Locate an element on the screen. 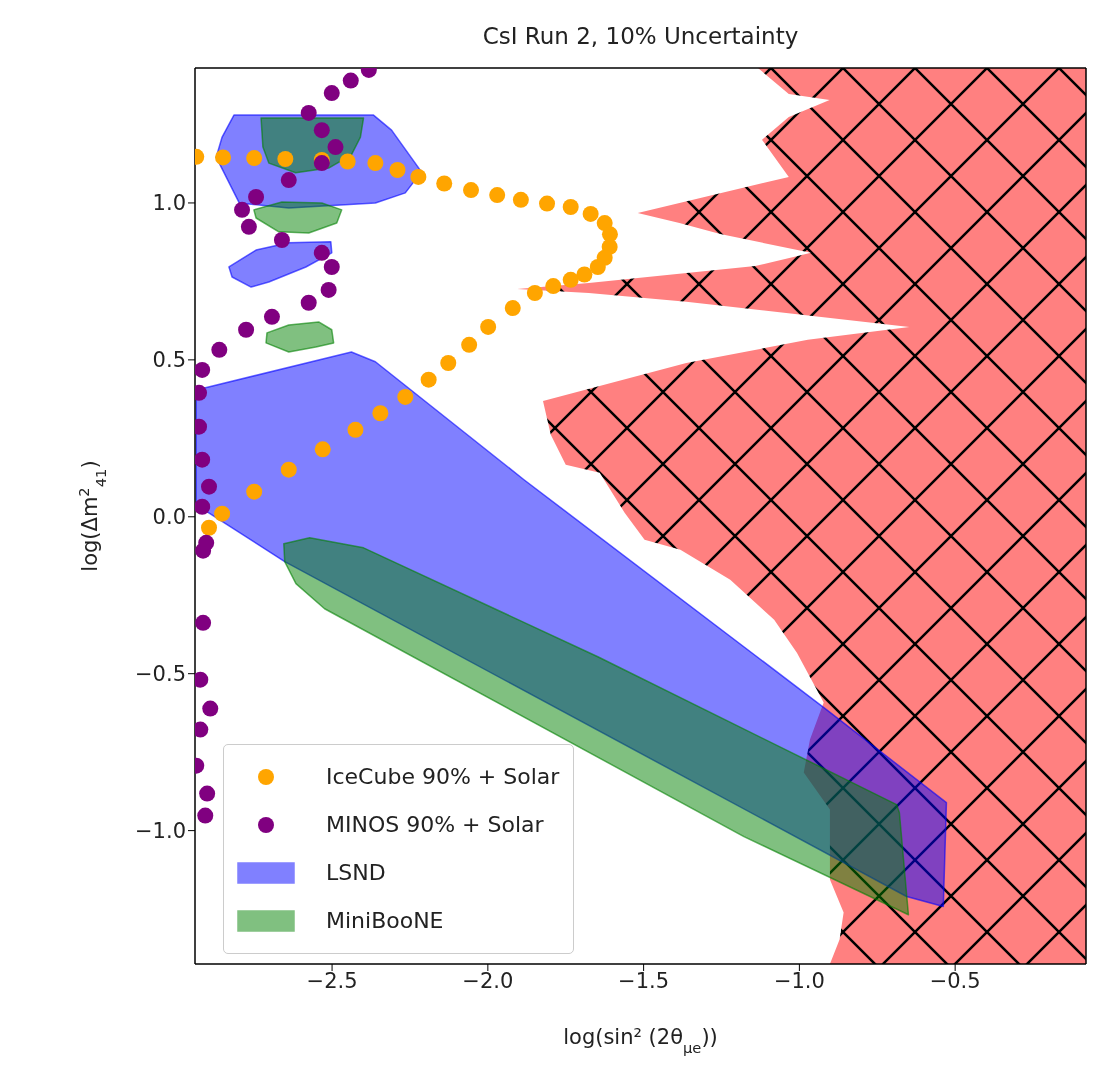  y-tick-label: −1.0 is located at coordinates (160, 831).